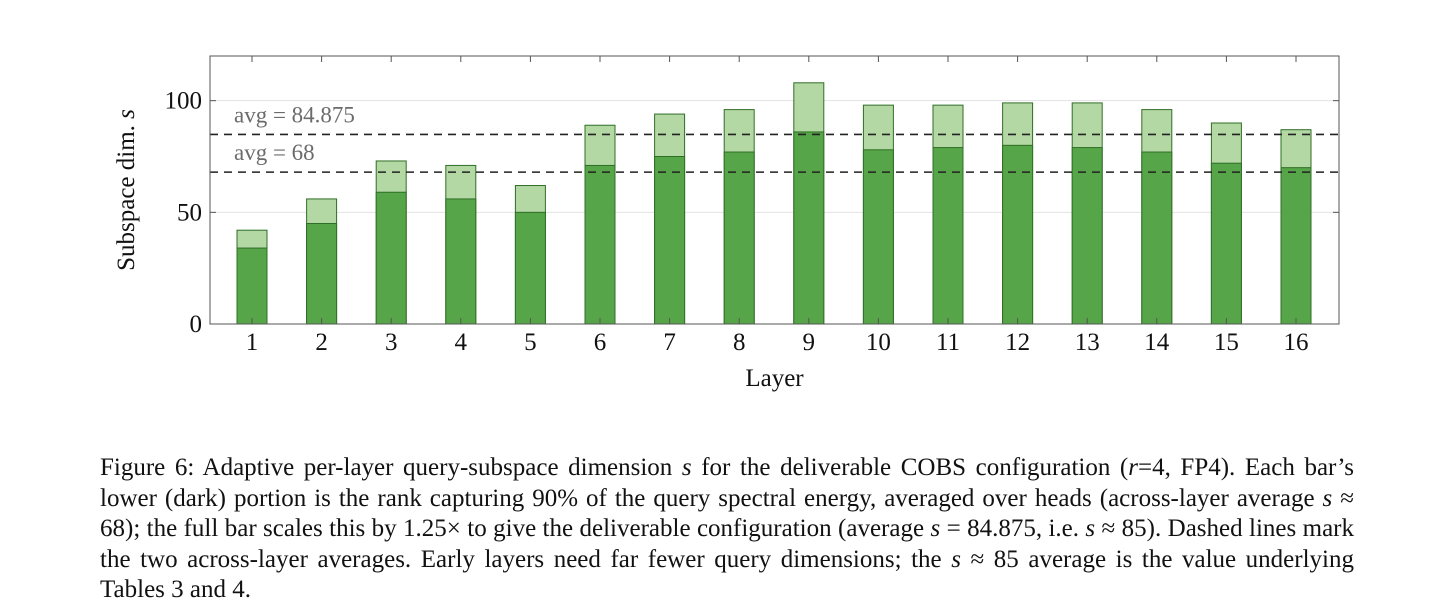  I want to click on y-tick-label: 50, so click(189, 212).